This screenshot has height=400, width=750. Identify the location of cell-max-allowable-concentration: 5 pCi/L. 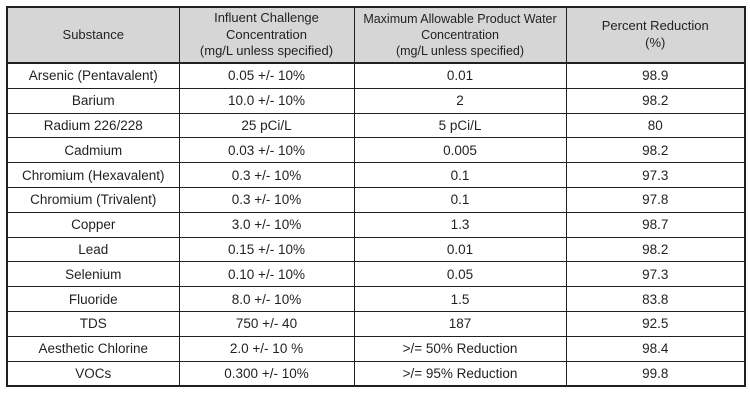
(460, 125).